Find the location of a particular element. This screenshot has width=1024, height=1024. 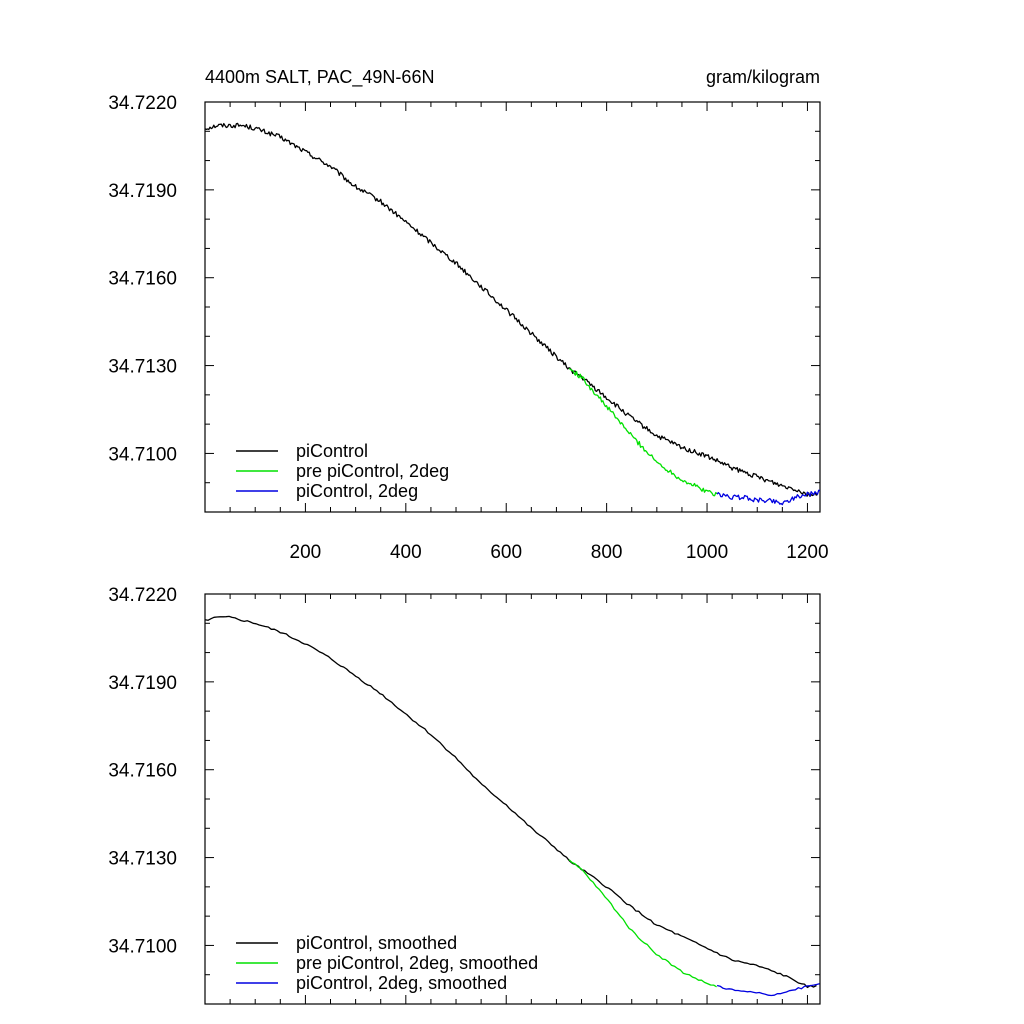

legend-label: pre piControl, 2deg is located at coordinates (372, 471).